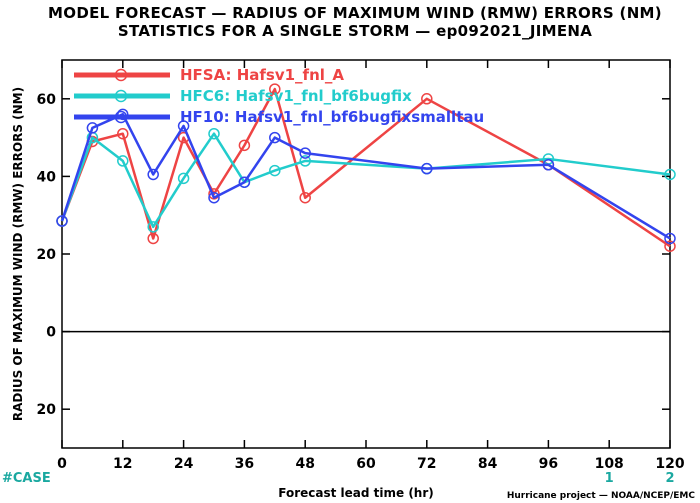 This screenshot has height=503, width=700. Describe the element at coordinates (184, 464) in the screenshot. I see `x-tick-label: 24` at that location.